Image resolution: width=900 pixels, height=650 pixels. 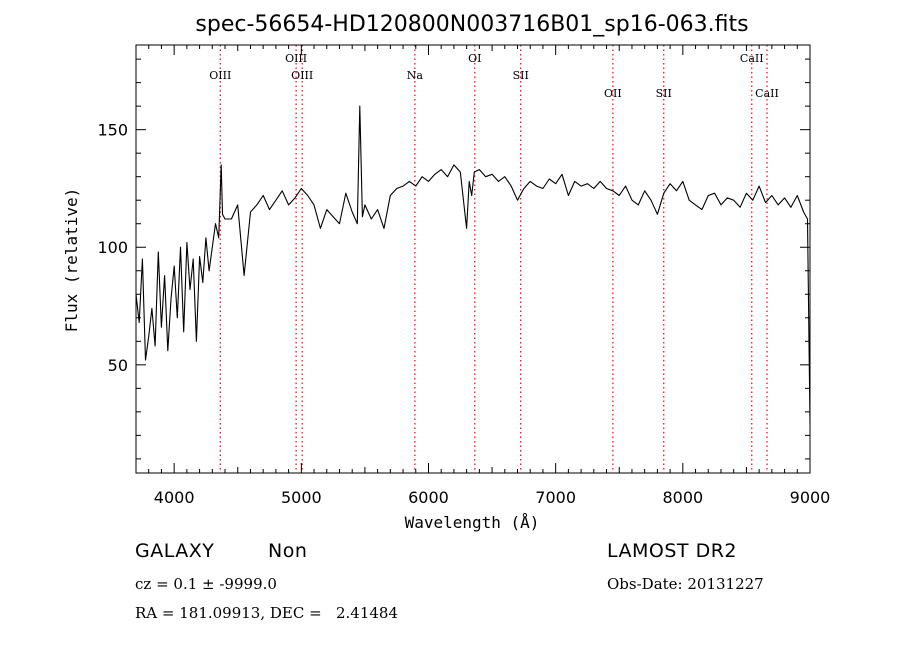 I want to click on x-axis-label: Wavelength (Å), so click(x=472, y=522).